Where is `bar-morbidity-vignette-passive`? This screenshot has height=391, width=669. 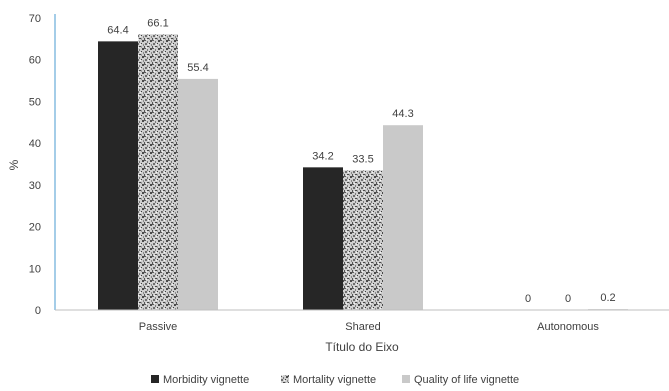
bar-morbidity-vignette-passive is located at coordinates (118, 176).